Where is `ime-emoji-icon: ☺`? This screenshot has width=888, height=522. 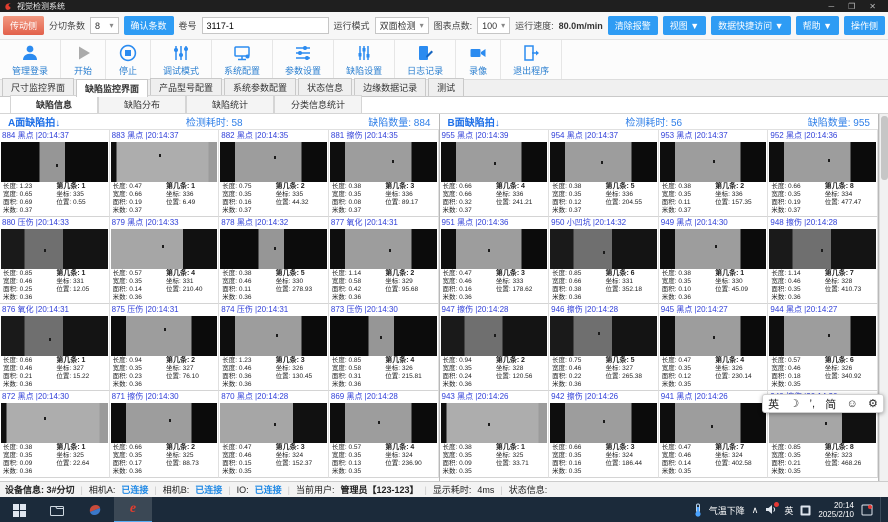
ime-emoji-icon: ☺ is located at coordinates (852, 403).